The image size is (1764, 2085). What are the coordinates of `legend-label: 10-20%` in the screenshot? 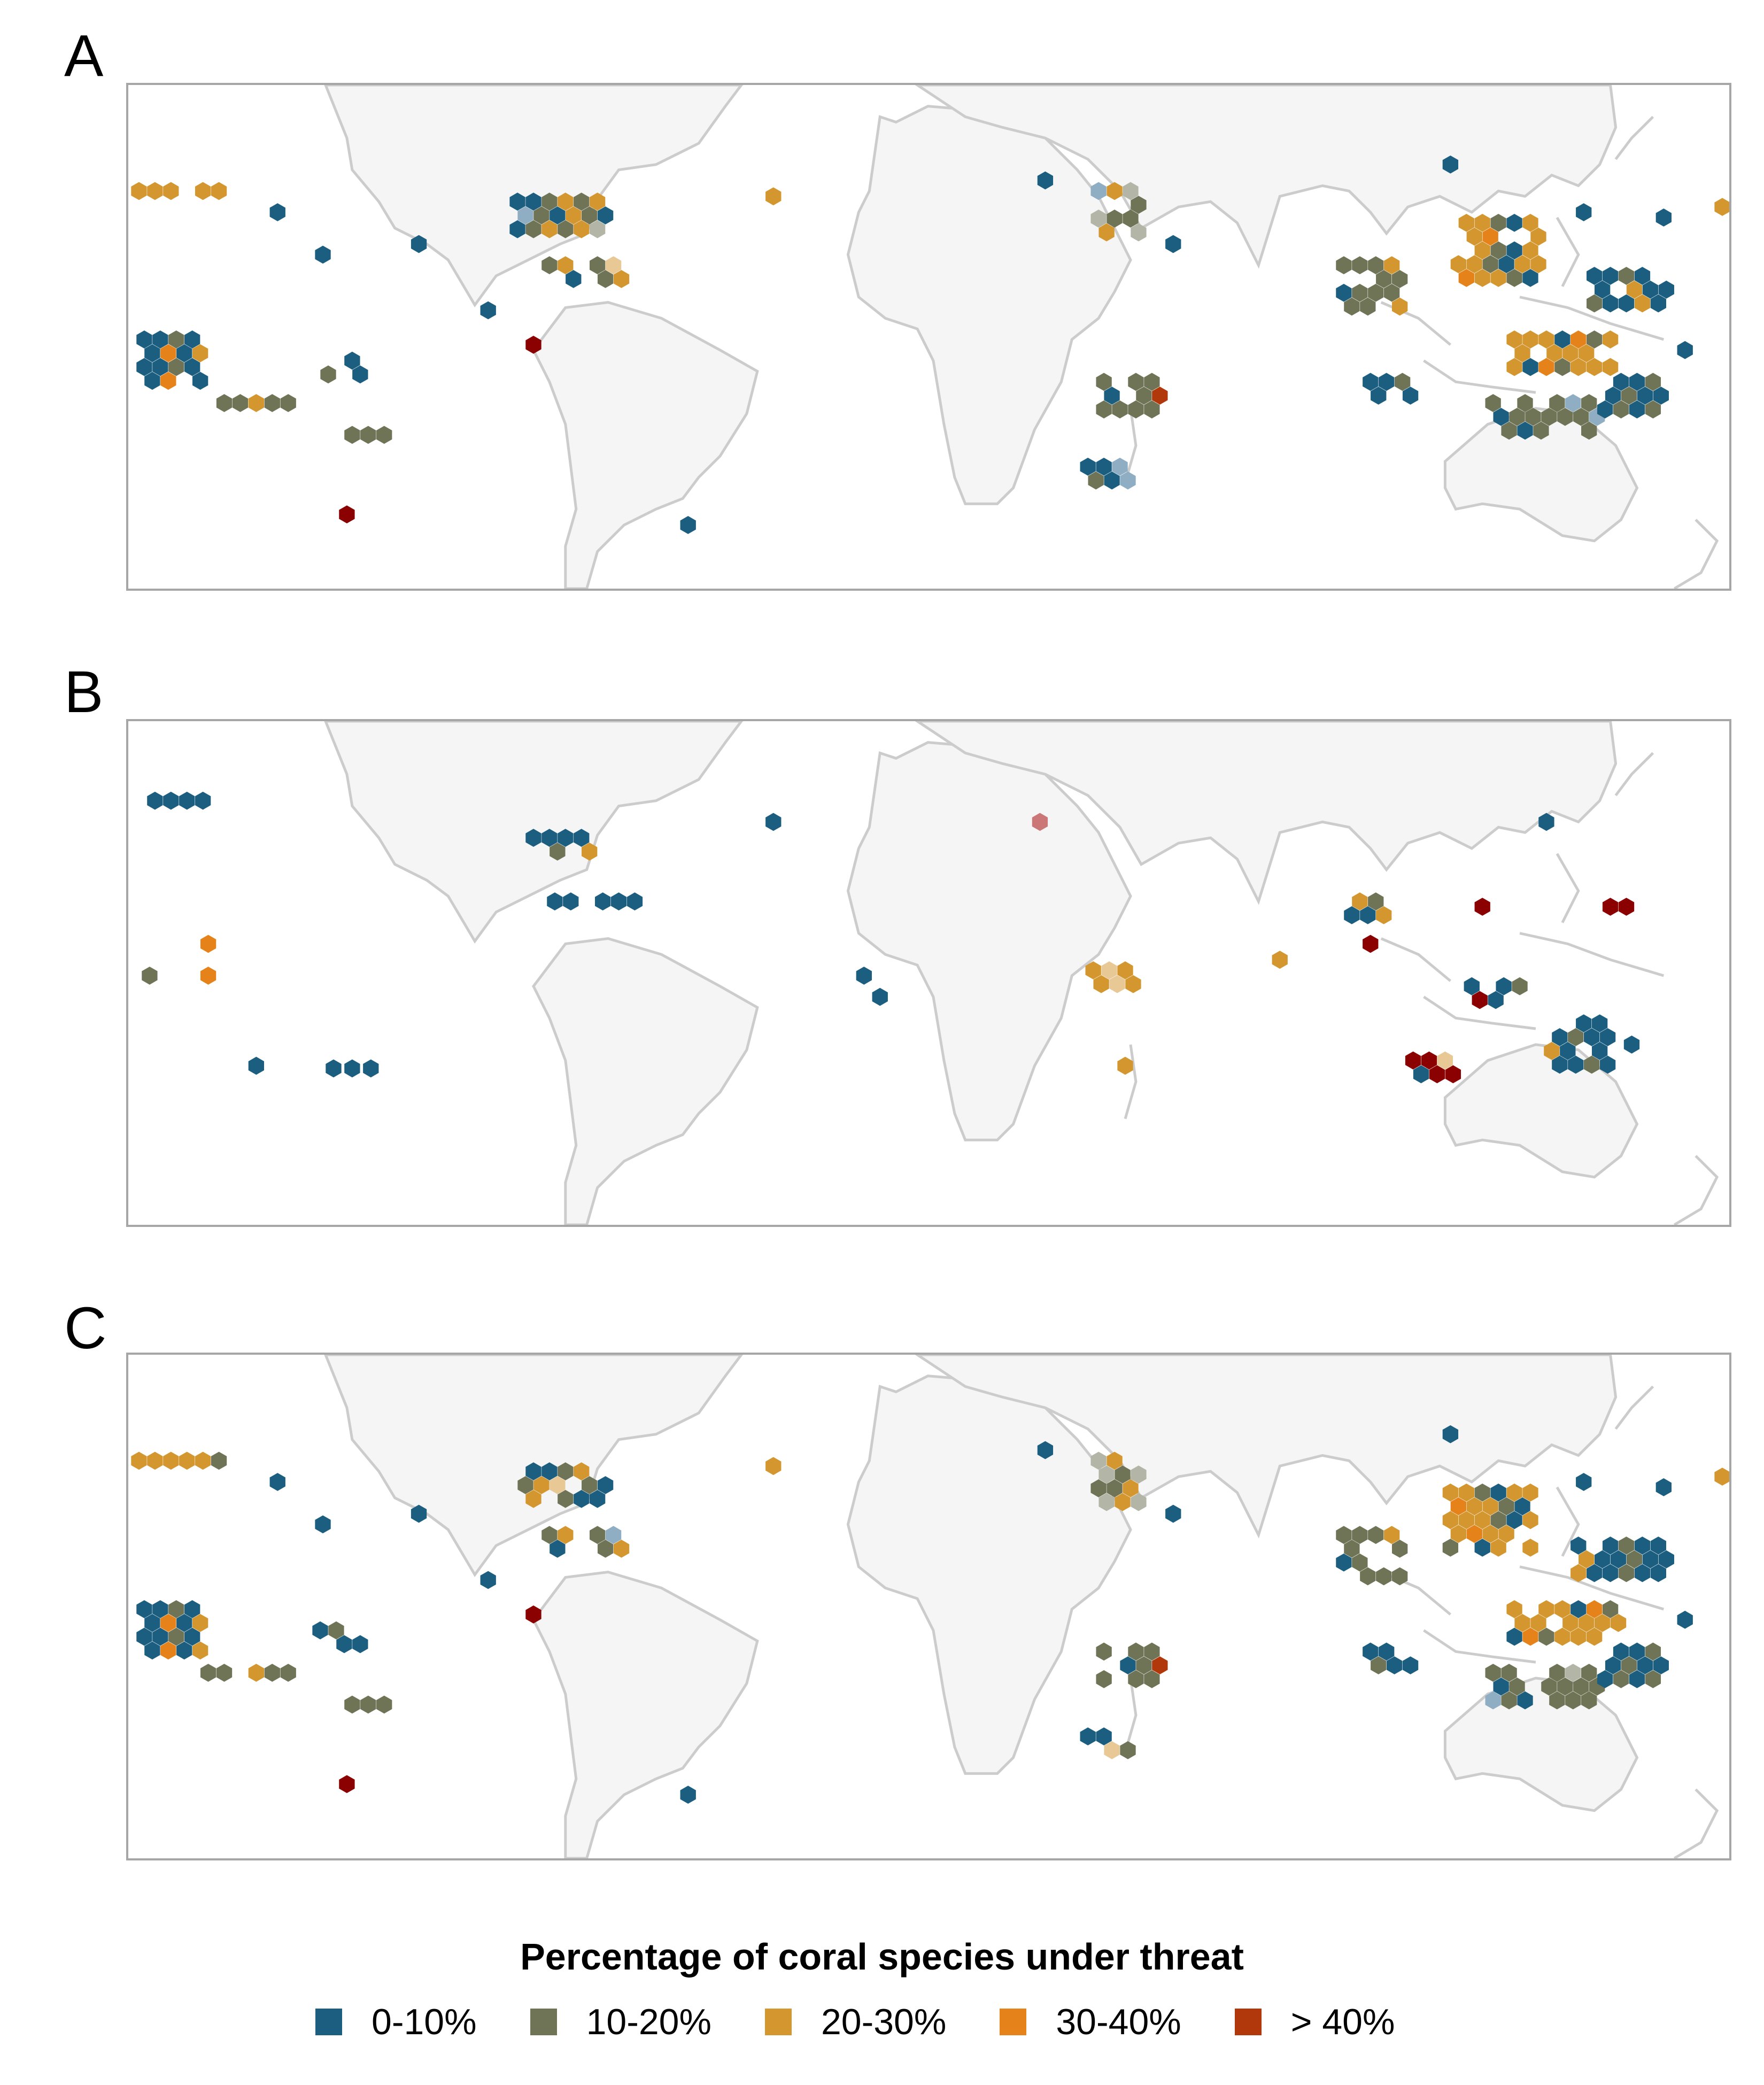 It's located at (648, 2022).